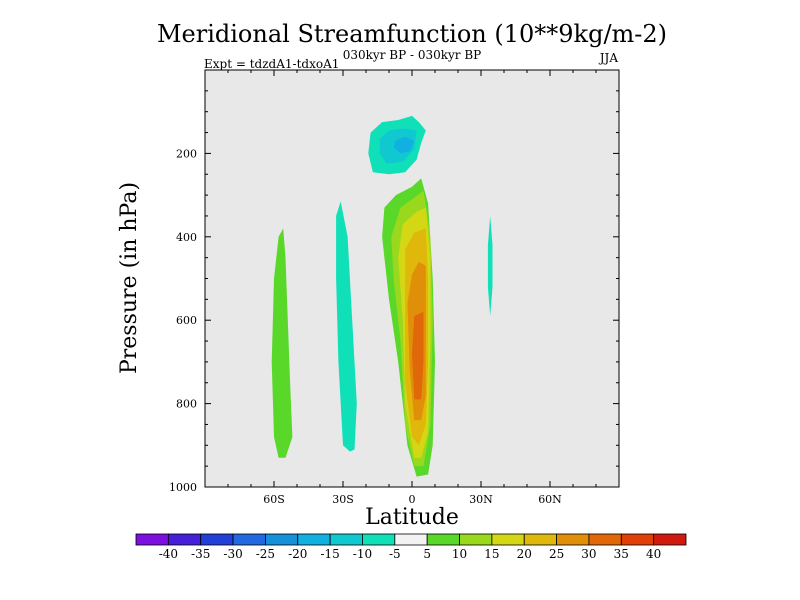 Image resolution: width=800 pixels, height=600 pixels. Describe the element at coordinates (200, 554) in the screenshot. I see `colorbar-label: -35` at that location.